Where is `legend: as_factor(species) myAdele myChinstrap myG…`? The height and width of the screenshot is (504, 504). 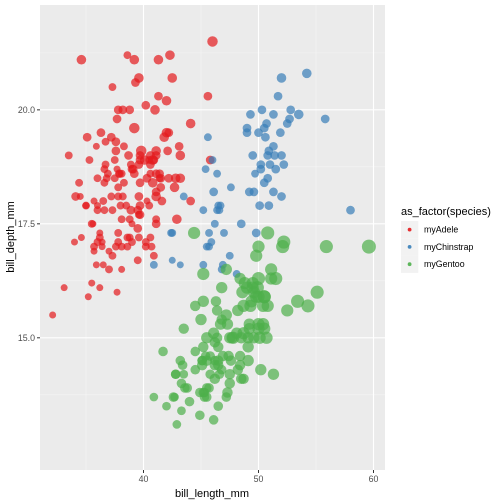 legend: as_factor(species) myAdele myChinstrap myG… is located at coordinates (446, 239).